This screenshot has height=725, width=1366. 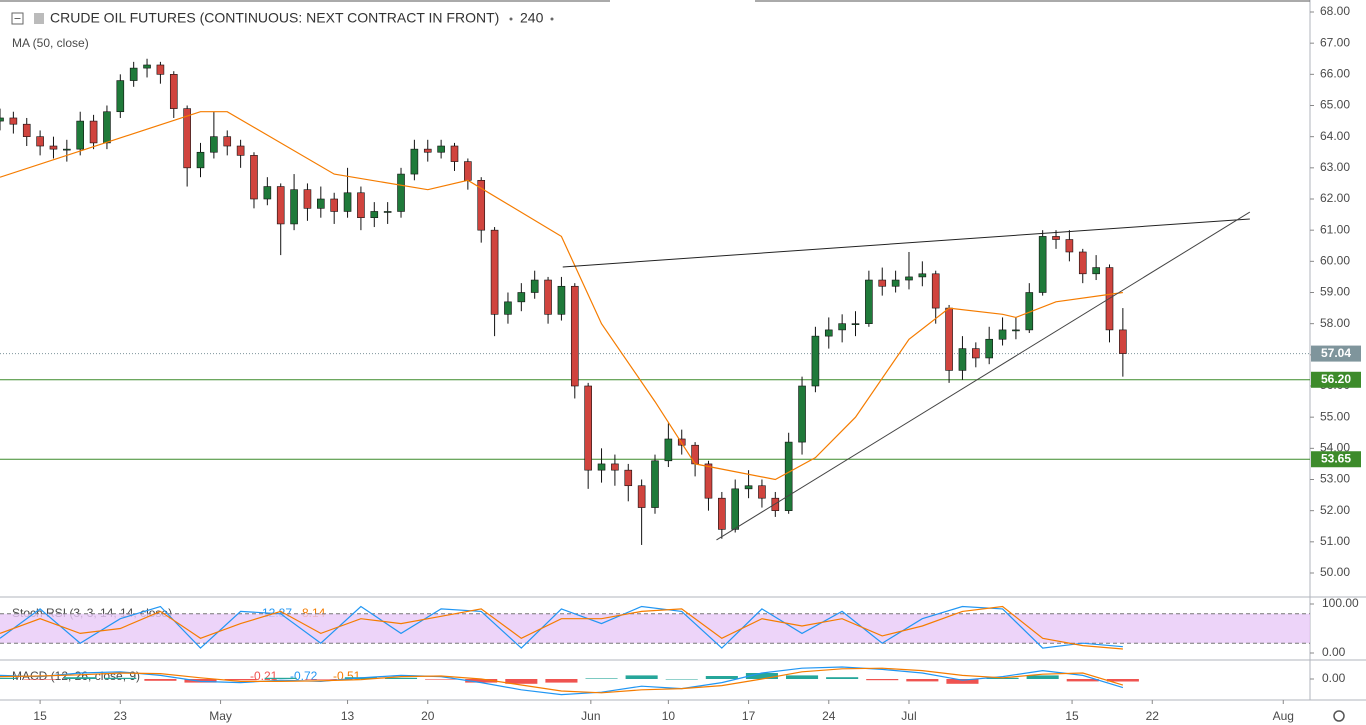 What do you see at coordinates (348, 716) in the screenshot?
I see `x-tick-label: 13` at bounding box center [348, 716].